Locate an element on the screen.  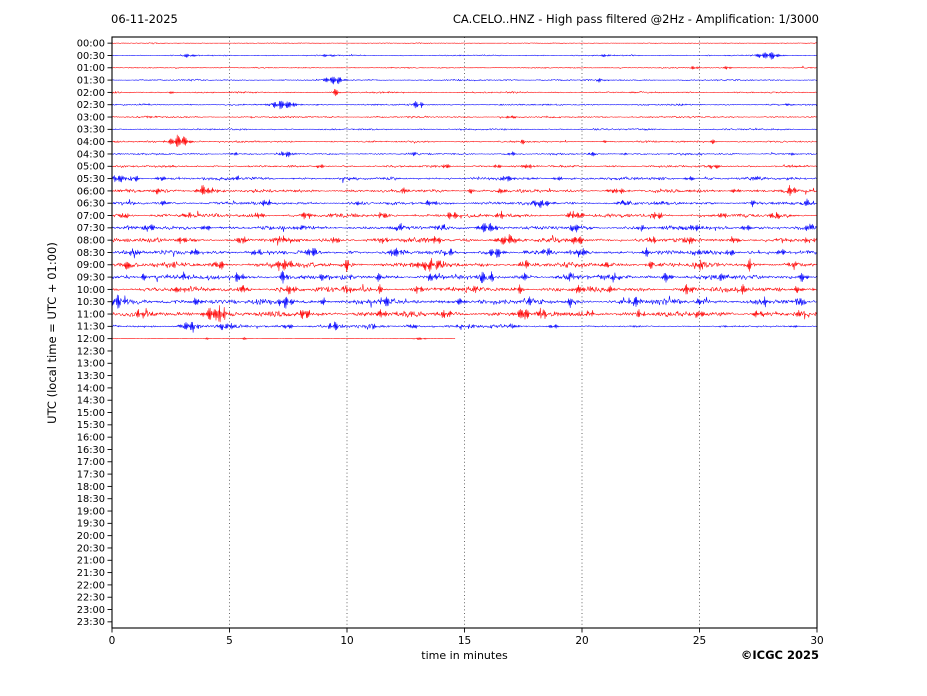
y-tick-label: 15:00 is located at coordinates (91, 413).